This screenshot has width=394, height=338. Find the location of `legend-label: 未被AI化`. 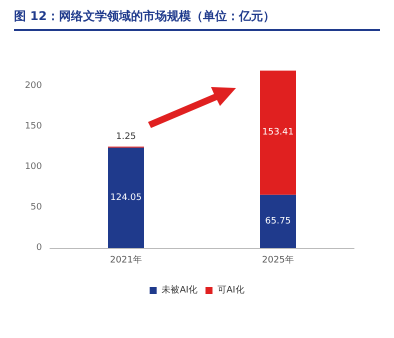

legend-label: 未被AI化 is located at coordinates (180, 290).